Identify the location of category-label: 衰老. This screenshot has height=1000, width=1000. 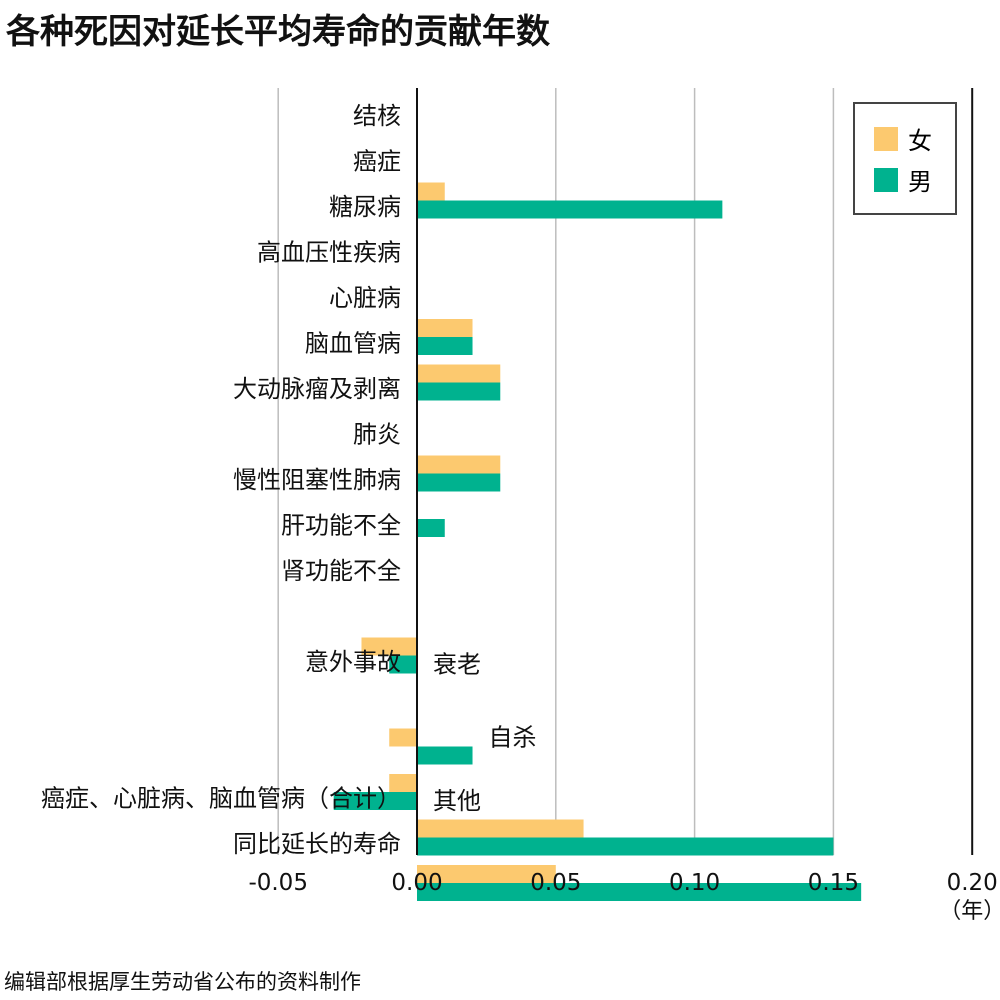
(457, 665).